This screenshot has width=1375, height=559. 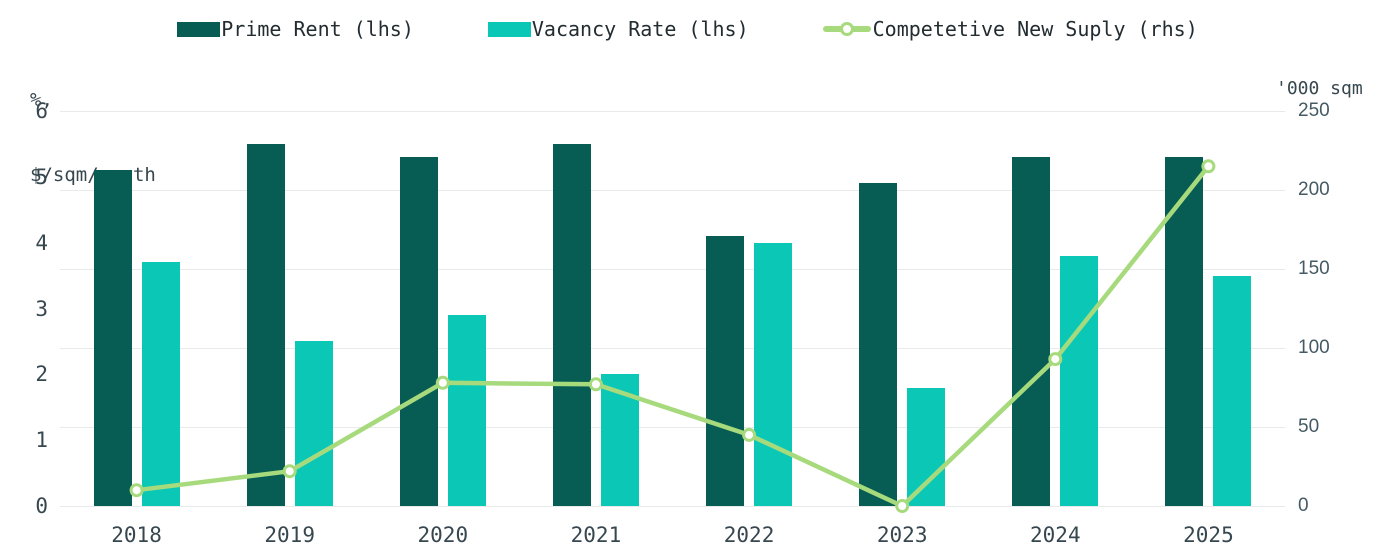 I want to click on left-tick-6: 6, so click(x=41, y=111).